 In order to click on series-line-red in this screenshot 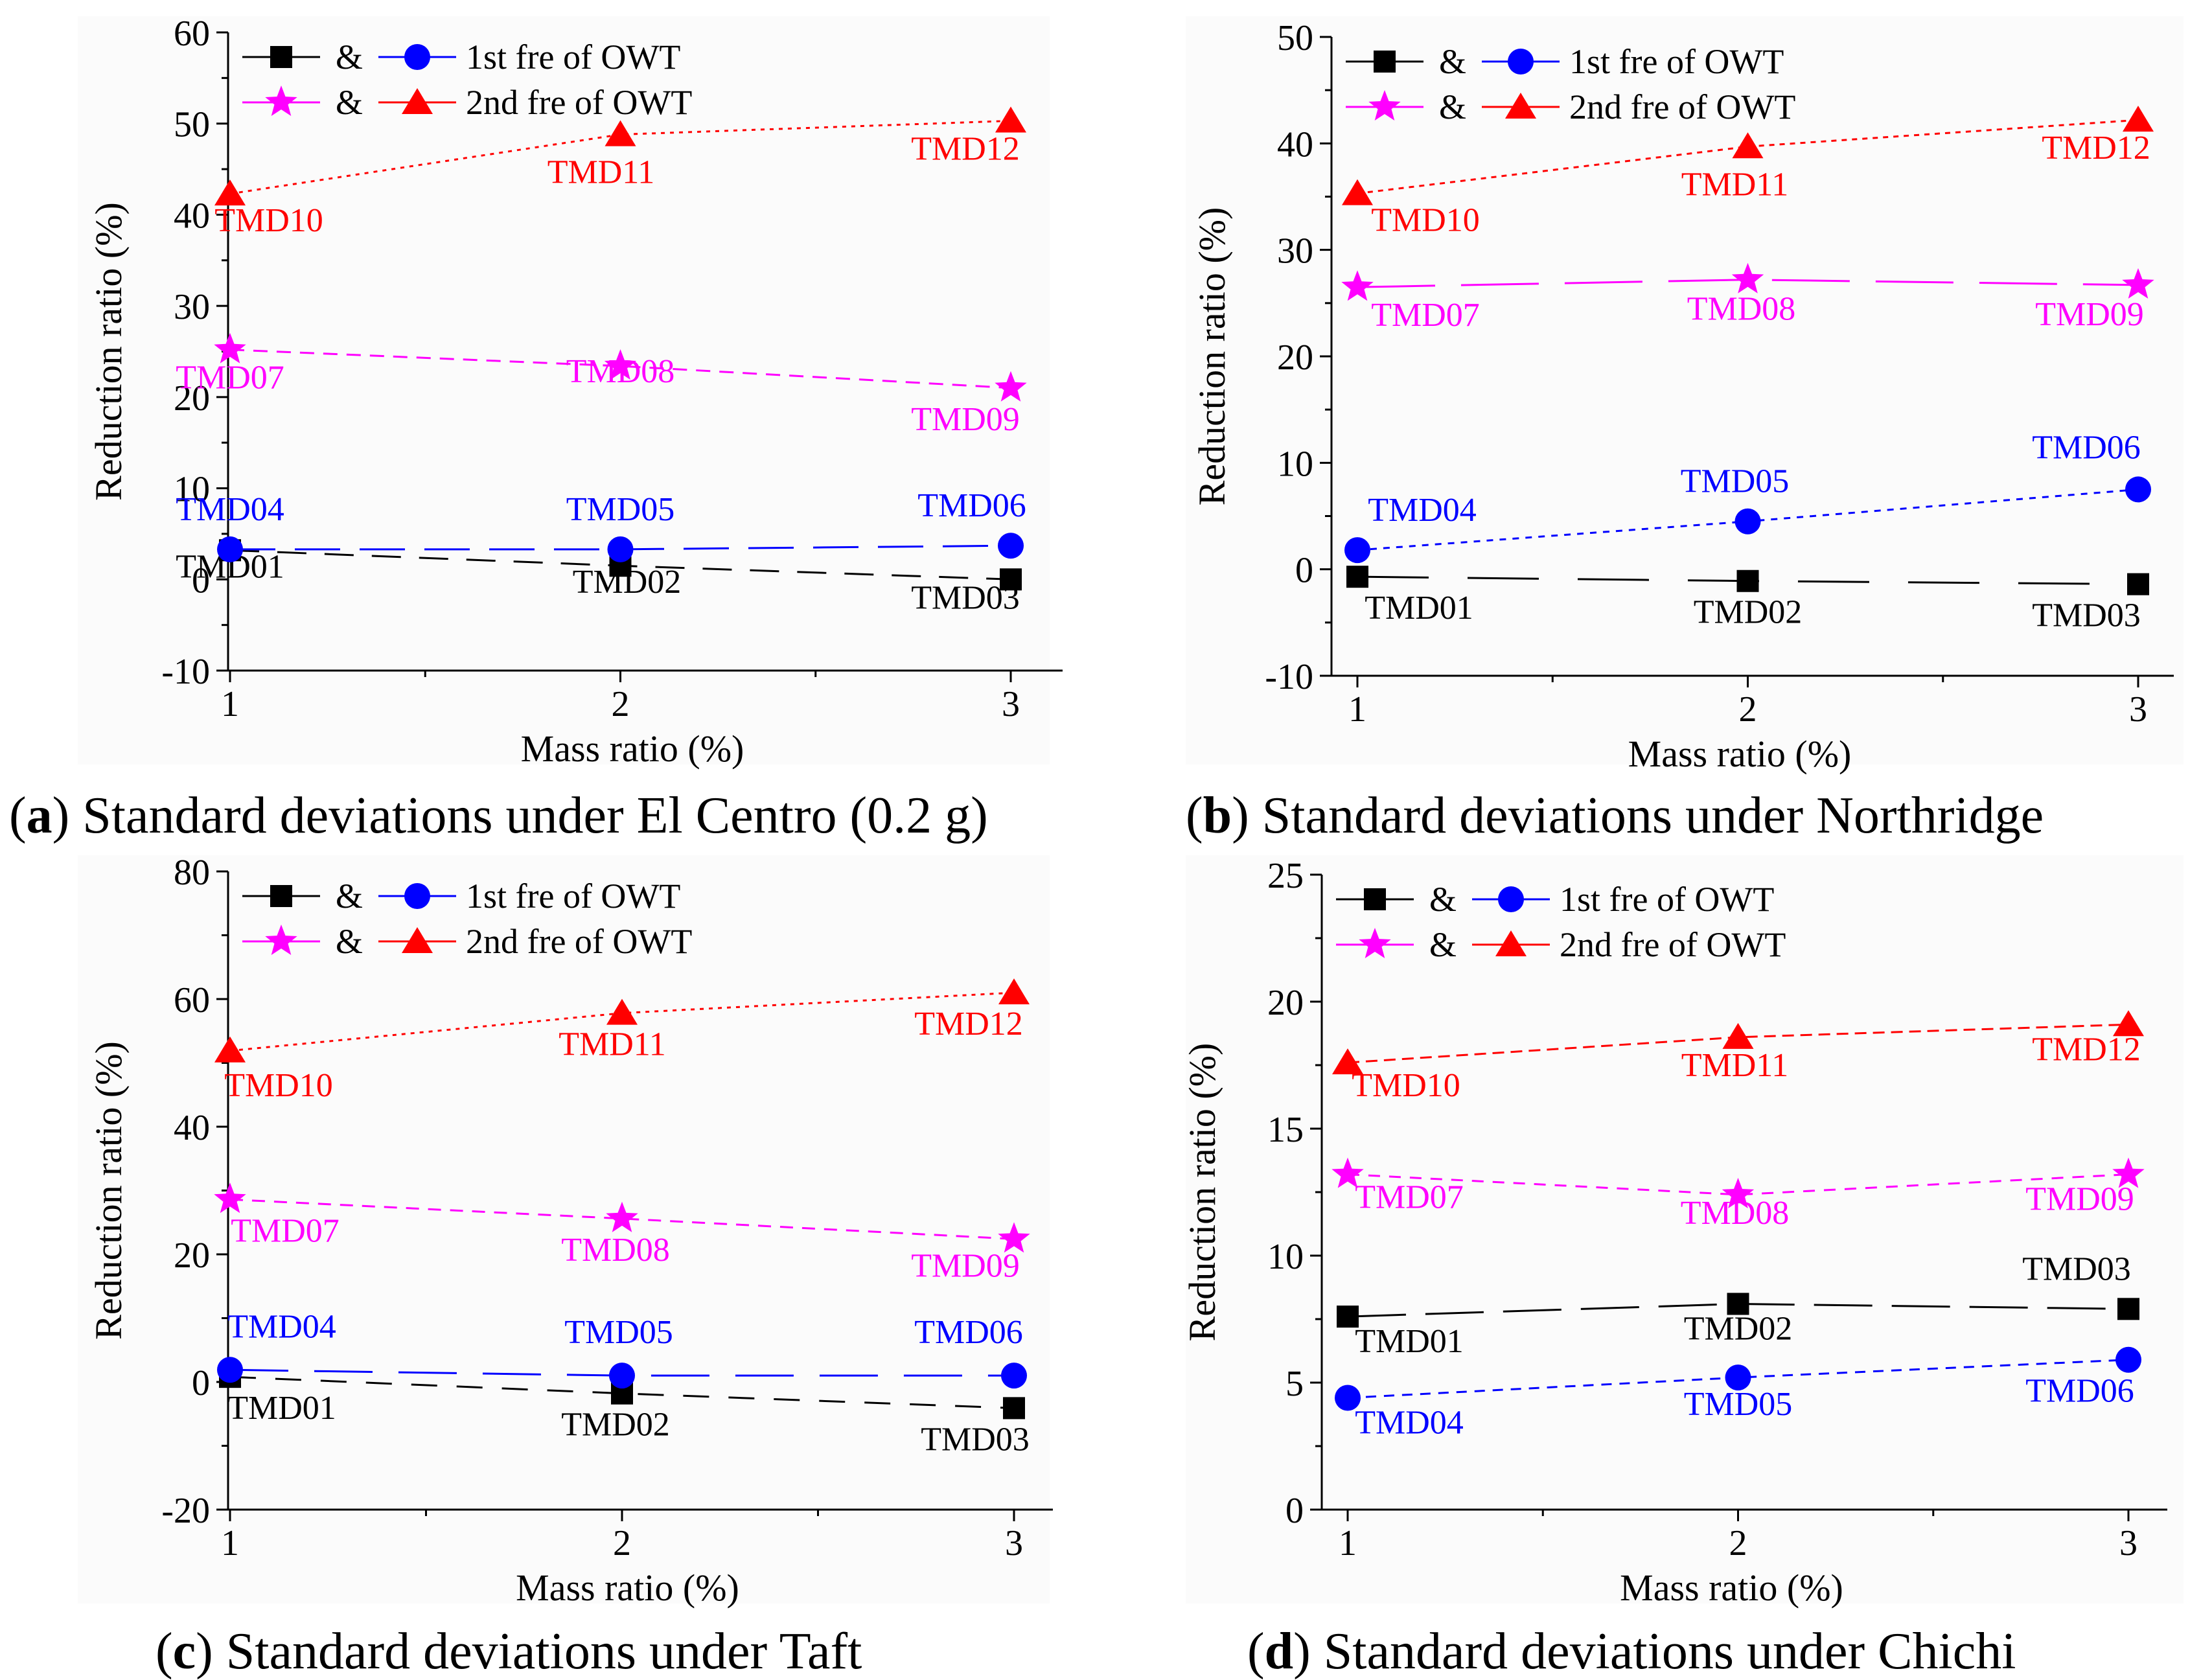, I will do `click(620, 157)`.